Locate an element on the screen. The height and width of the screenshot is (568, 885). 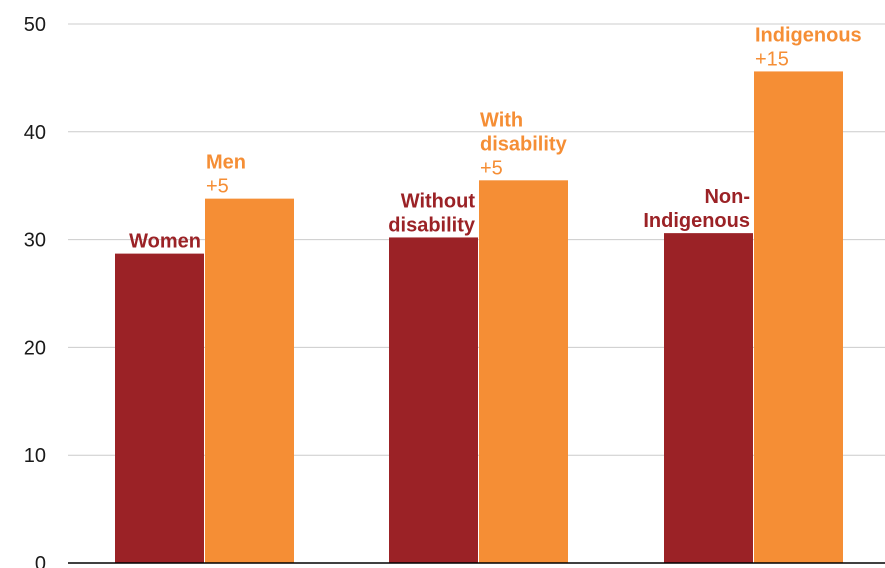
y-axis-ticks: 0 10 20 30 40 50 is located at coordinates (35, 291).